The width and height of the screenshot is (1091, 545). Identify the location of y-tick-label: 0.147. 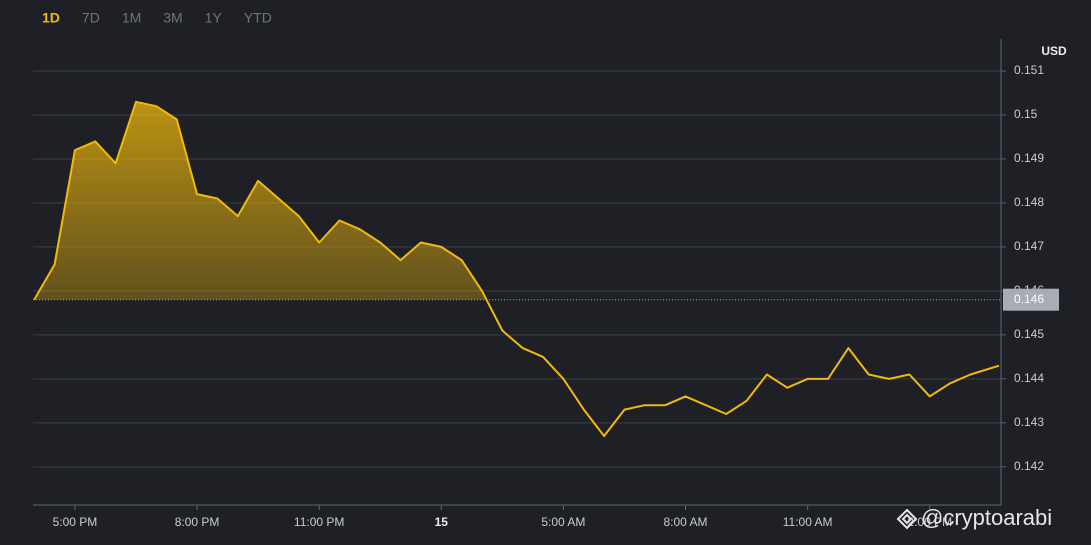
(1029, 246).